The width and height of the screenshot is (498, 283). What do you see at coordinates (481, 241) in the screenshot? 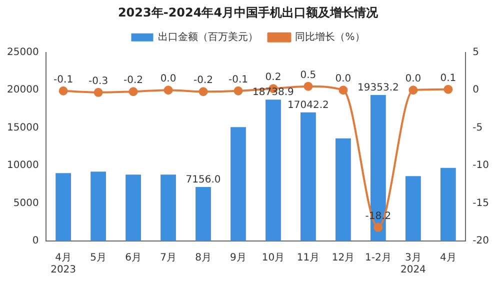
I see `y2-tick-label: -20` at bounding box center [481, 241].